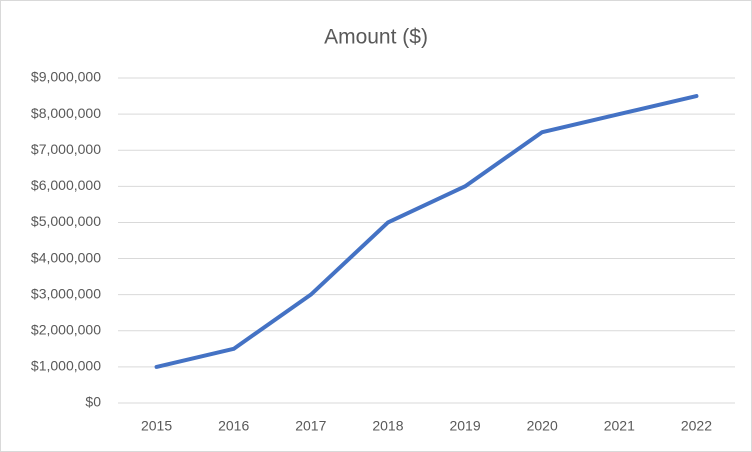  I want to click on y-tick-label: $7,000,000, so click(66, 149).